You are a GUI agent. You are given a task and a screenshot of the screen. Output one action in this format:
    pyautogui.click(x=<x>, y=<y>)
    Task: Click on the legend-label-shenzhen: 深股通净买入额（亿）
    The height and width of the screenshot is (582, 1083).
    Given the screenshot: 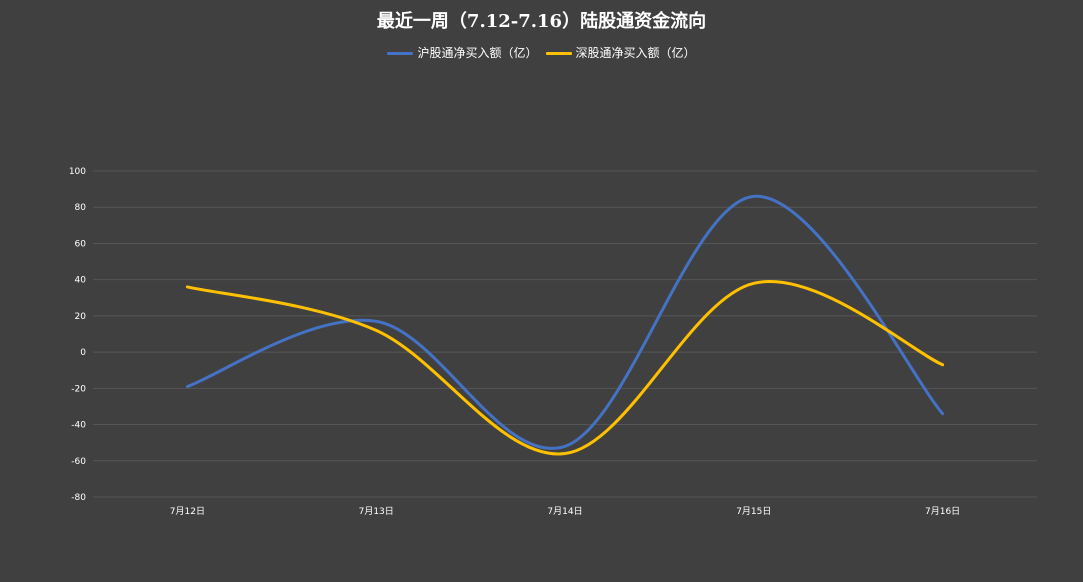 What is the action you would take?
    pyautogui.click(x=635, y=53)
    